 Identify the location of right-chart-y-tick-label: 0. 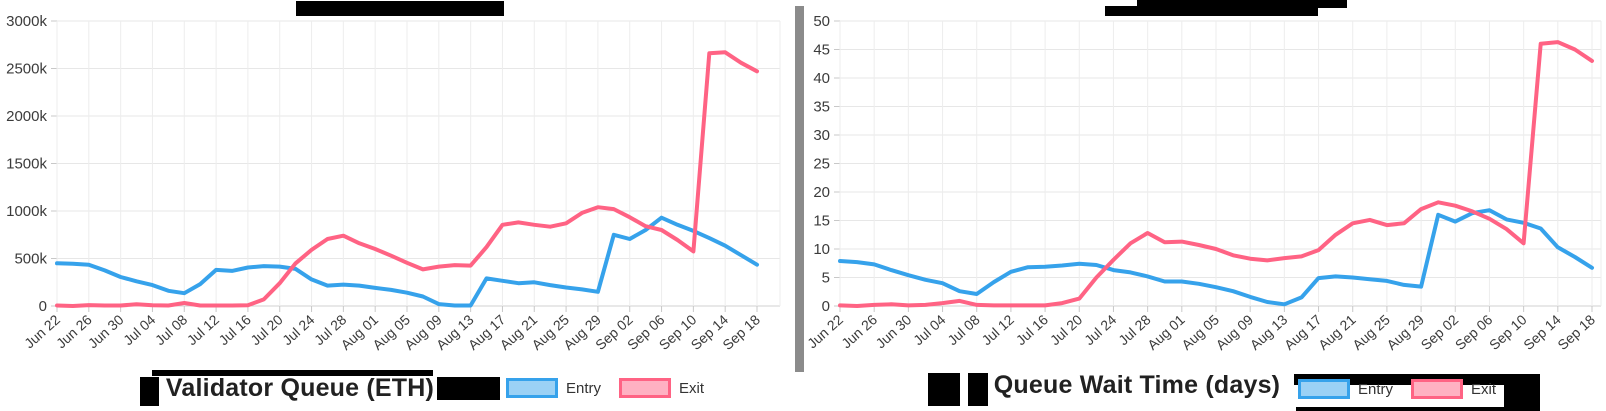
(826, 306).